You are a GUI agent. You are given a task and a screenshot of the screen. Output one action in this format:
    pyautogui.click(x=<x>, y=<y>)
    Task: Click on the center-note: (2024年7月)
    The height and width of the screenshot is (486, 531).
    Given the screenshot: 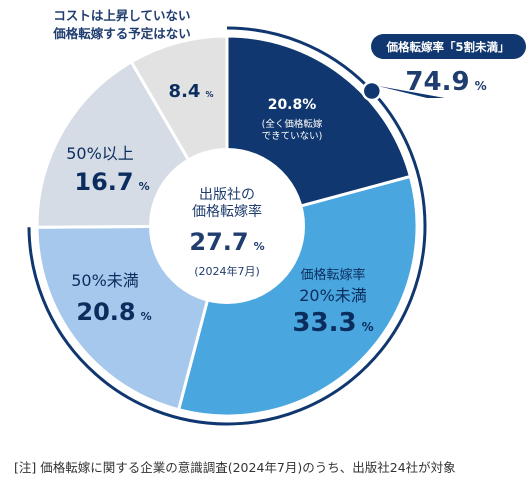 What is the action you would take?
    pyautogui.click(x=227, y=271)
    